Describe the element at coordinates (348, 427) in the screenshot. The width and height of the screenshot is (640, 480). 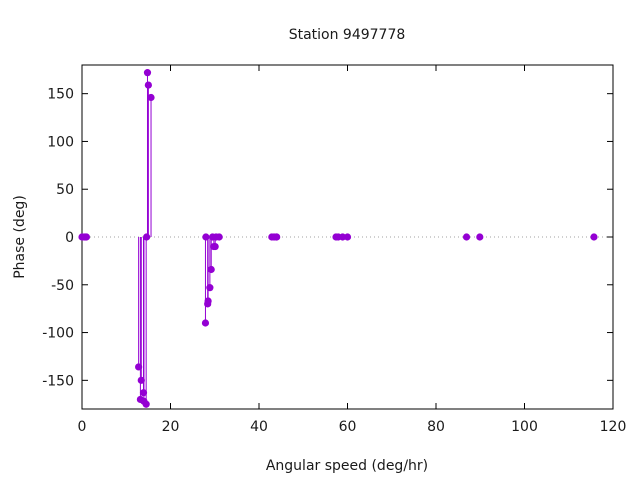
I see `x-tick-label: 60` at that location.